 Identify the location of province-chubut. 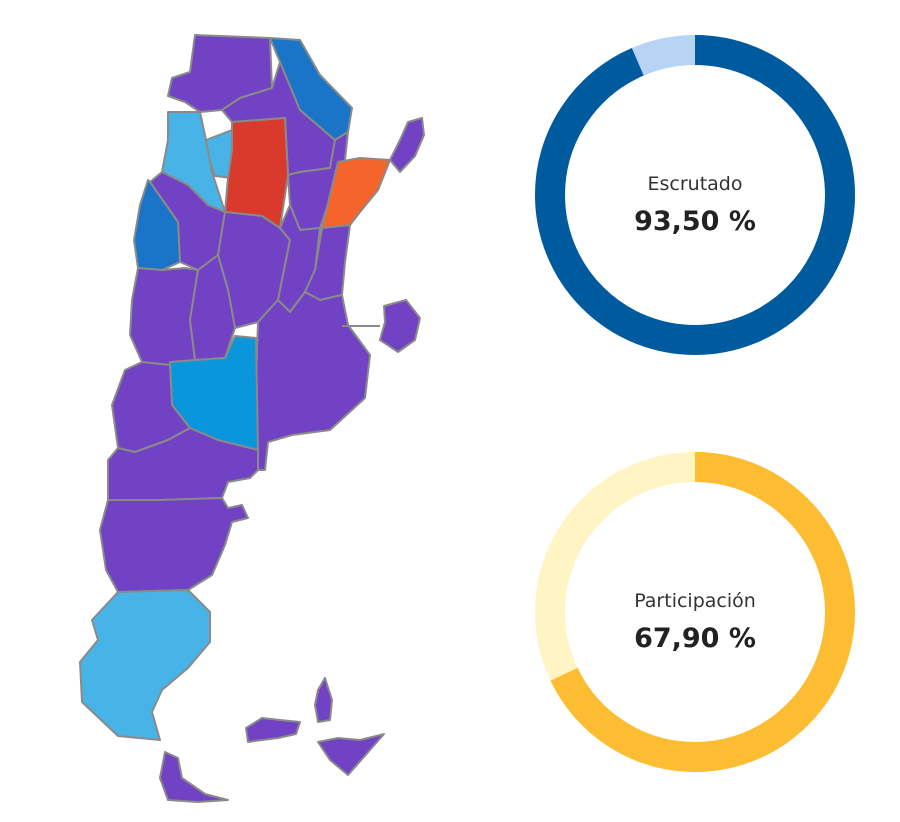
(174, 545).